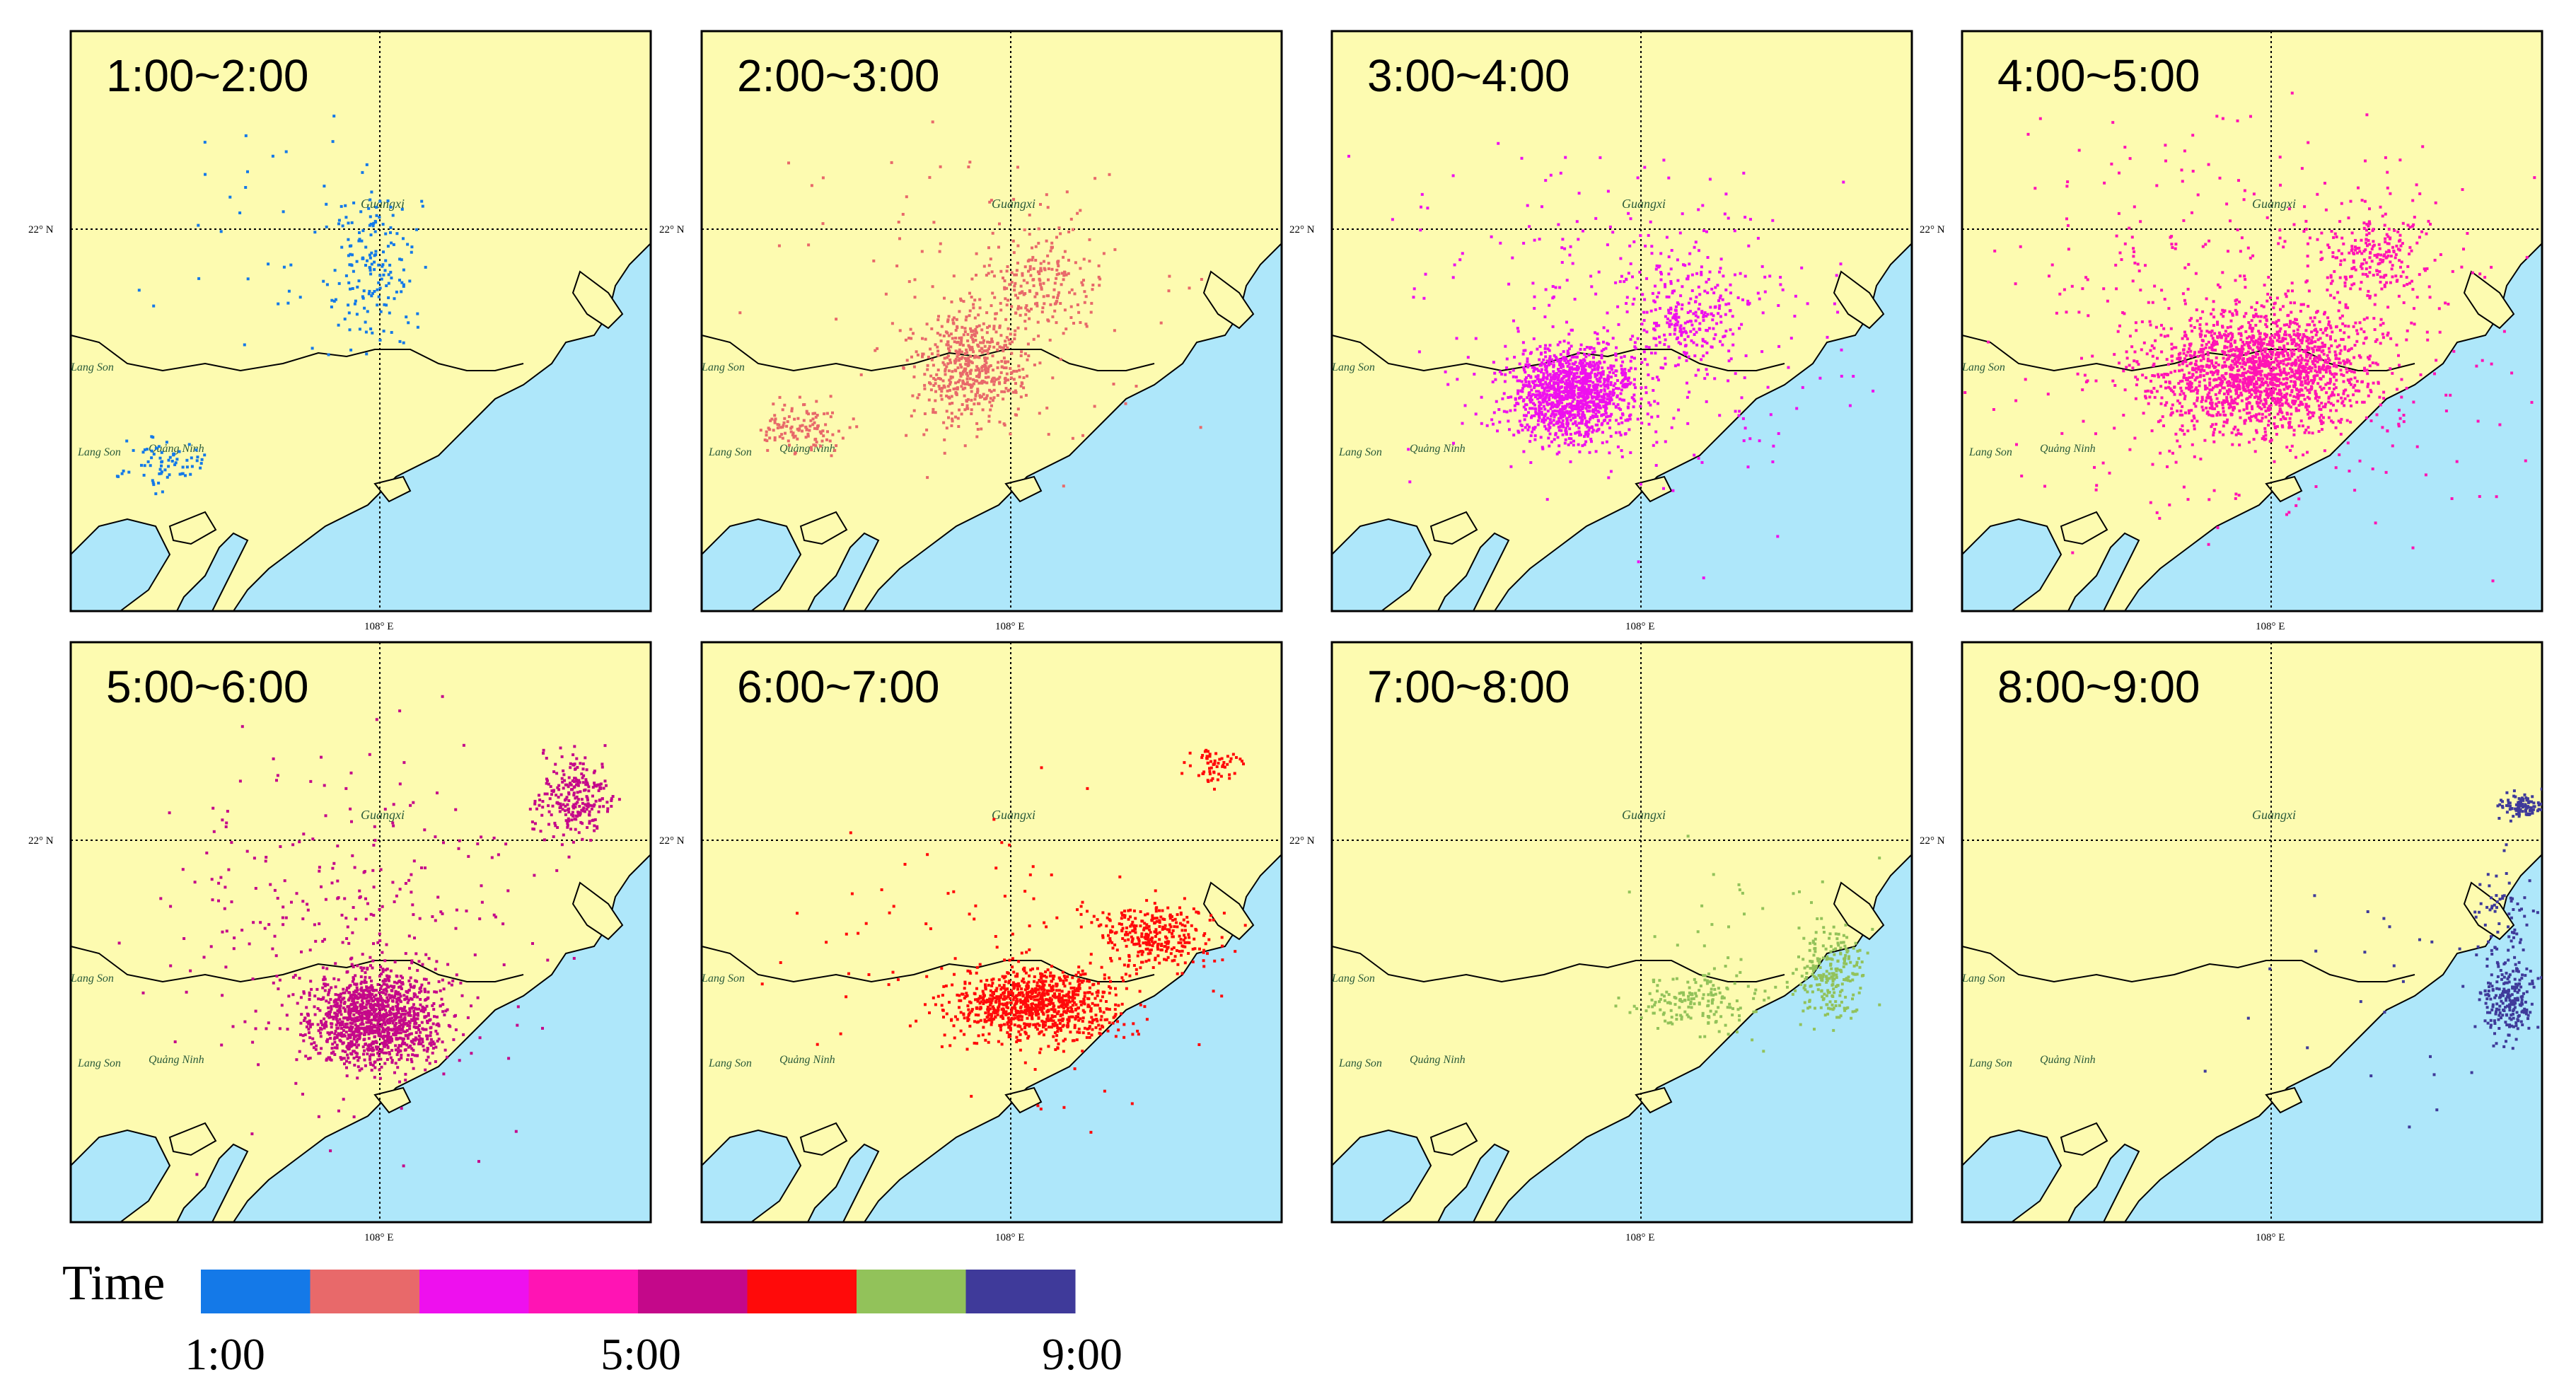 The height and width of the screenshot is (1399, 2576). Describe the element at coordinates (1468, 686) in the screenshot. I see `panel-time-label: 7:00~8:00` at that location.